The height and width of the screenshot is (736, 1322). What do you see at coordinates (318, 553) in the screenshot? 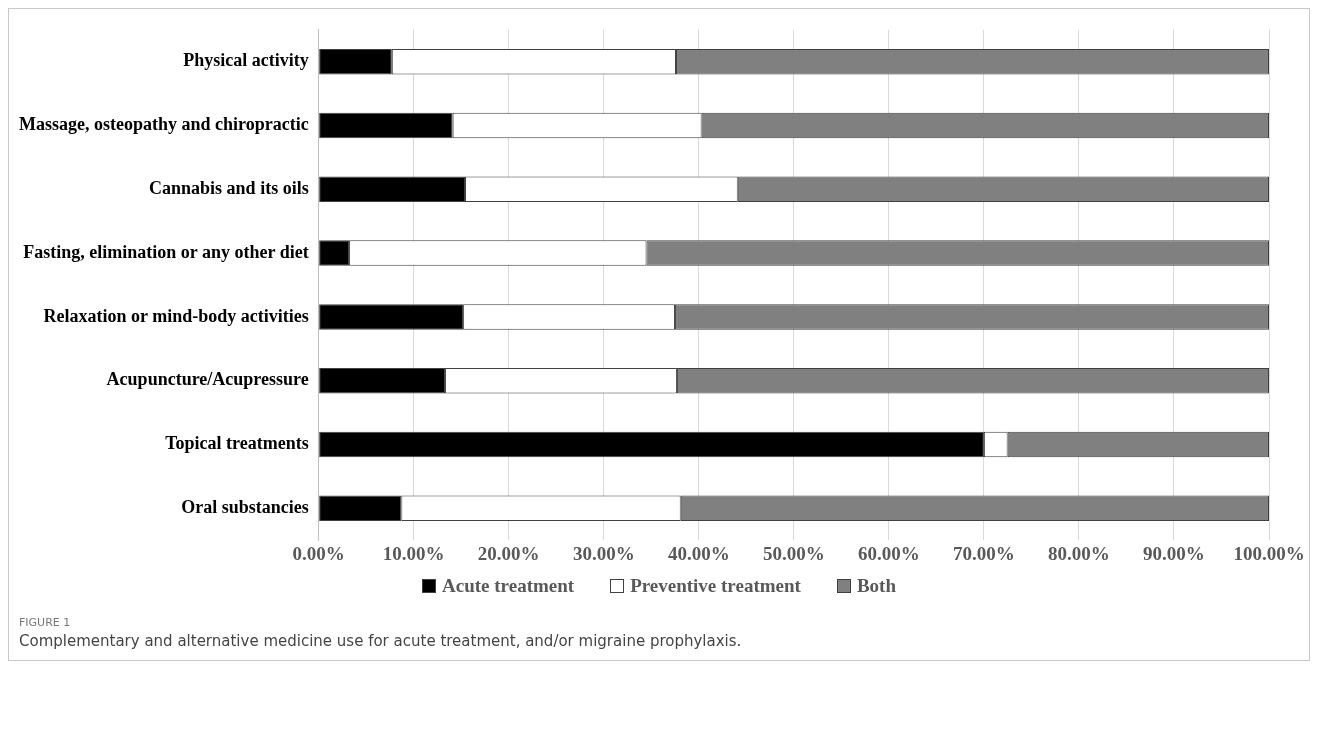
I see `x-tick-label: 0.00%` at bounding box center [318, 553].